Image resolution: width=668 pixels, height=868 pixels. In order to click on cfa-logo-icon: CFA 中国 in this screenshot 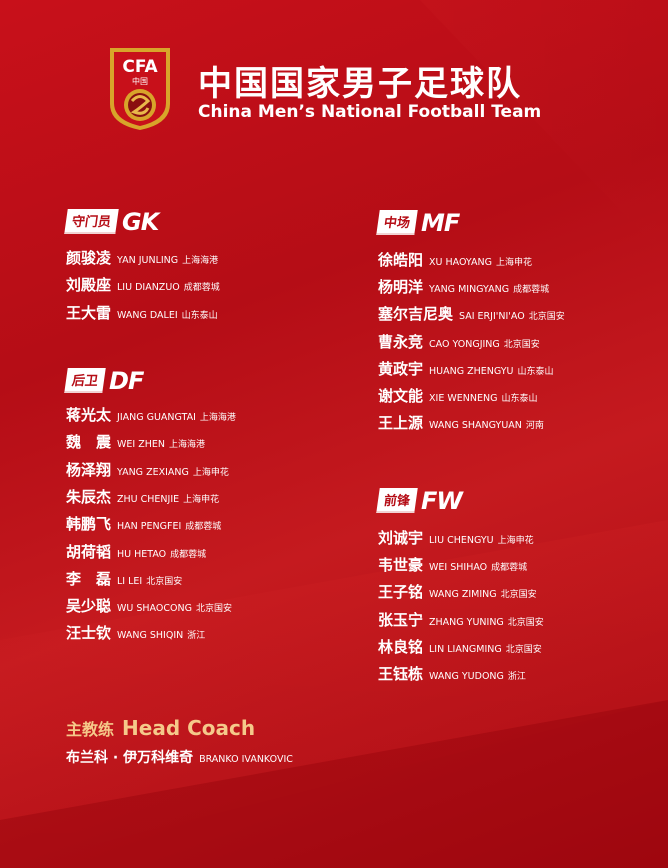, I will do `click(140, 89)`.